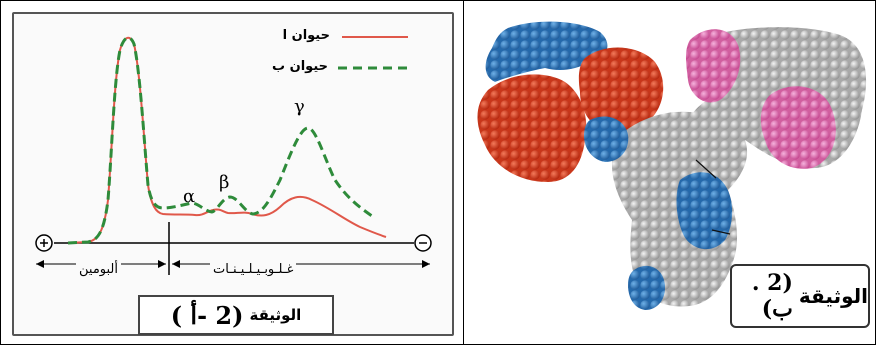 This screenshot has height=347, width=878. Describe the element at coordinates (833, 296) in the screenshot. I see `document-b-caption-word: الوثيقة` at that location.